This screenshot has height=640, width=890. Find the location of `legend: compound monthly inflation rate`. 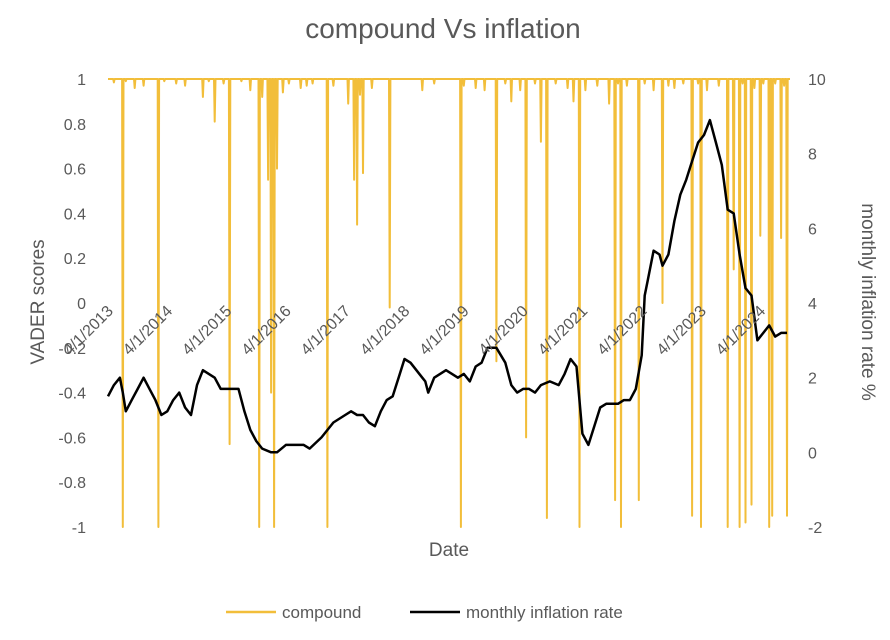

legend: compound monthly inflation rate is located at coordinates (424, 612).